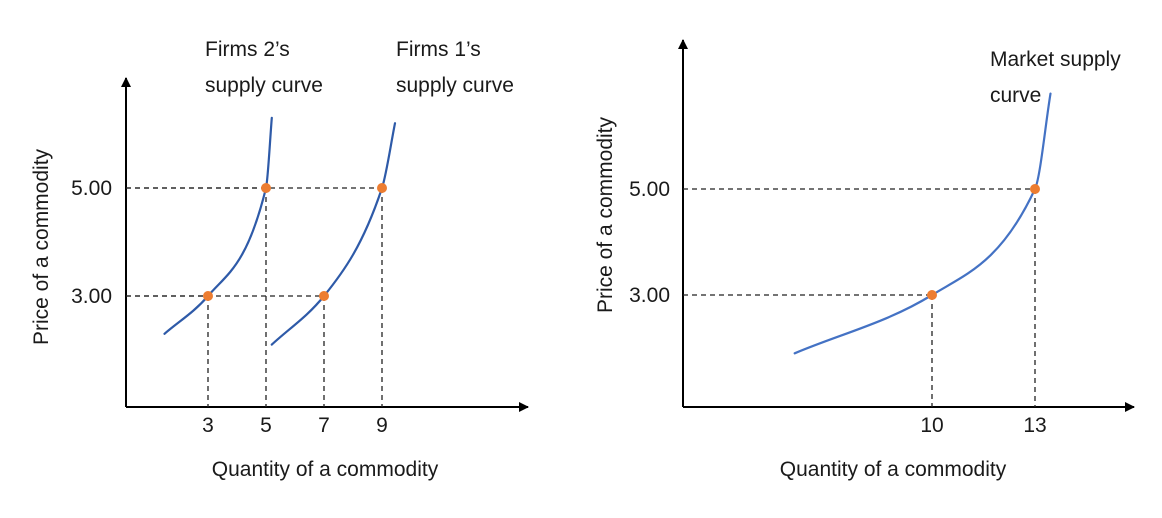 The width and height of the screenshot is (1162, 518). What do you see at coordinates (266, 425) in the screenshot?
I see `x-tick-label: 5` at bounding box center [266, 425].